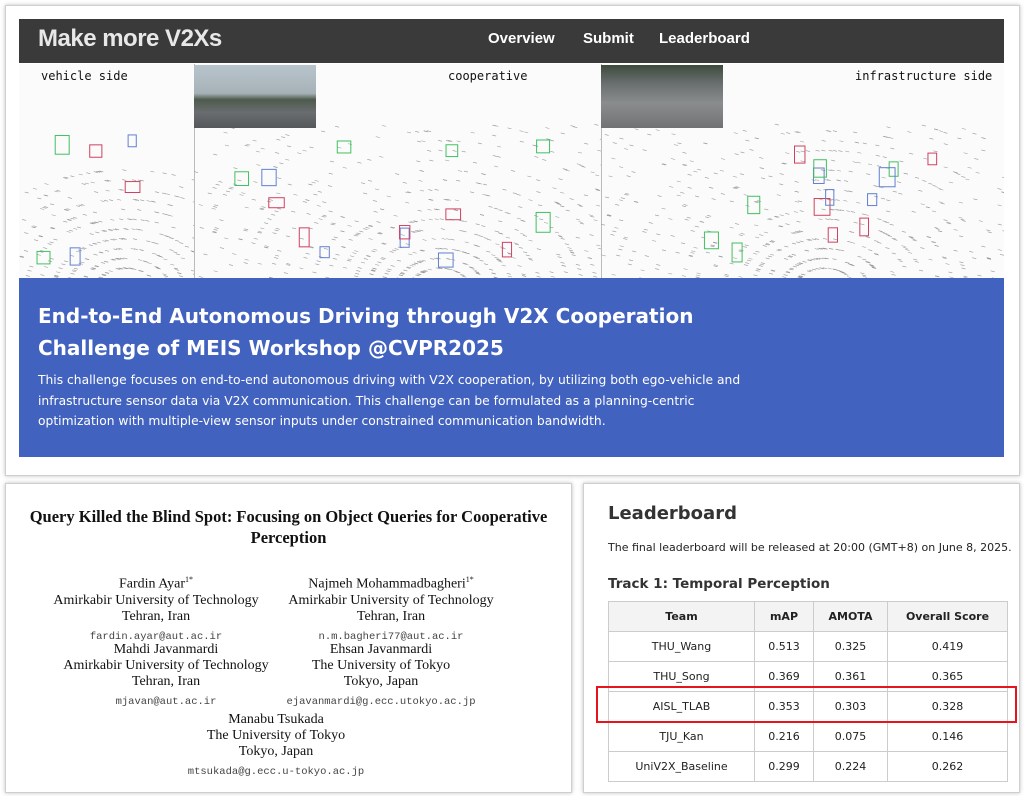 The height and width of the screenshot is (796, 1024). I want to click on cooperative-point-cloud, so click(397, 201).